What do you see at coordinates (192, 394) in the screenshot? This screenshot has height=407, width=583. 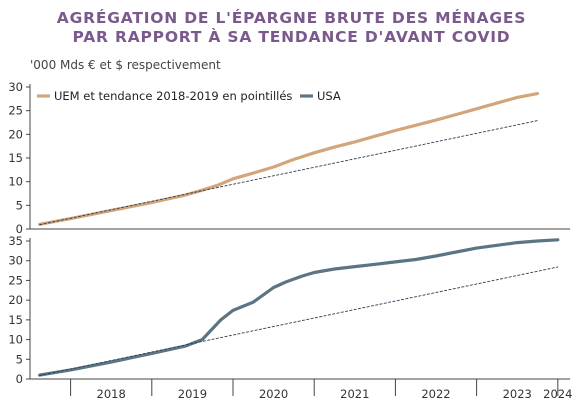 I see `x-tick-label: 2019` at bounding box center [192, 394].